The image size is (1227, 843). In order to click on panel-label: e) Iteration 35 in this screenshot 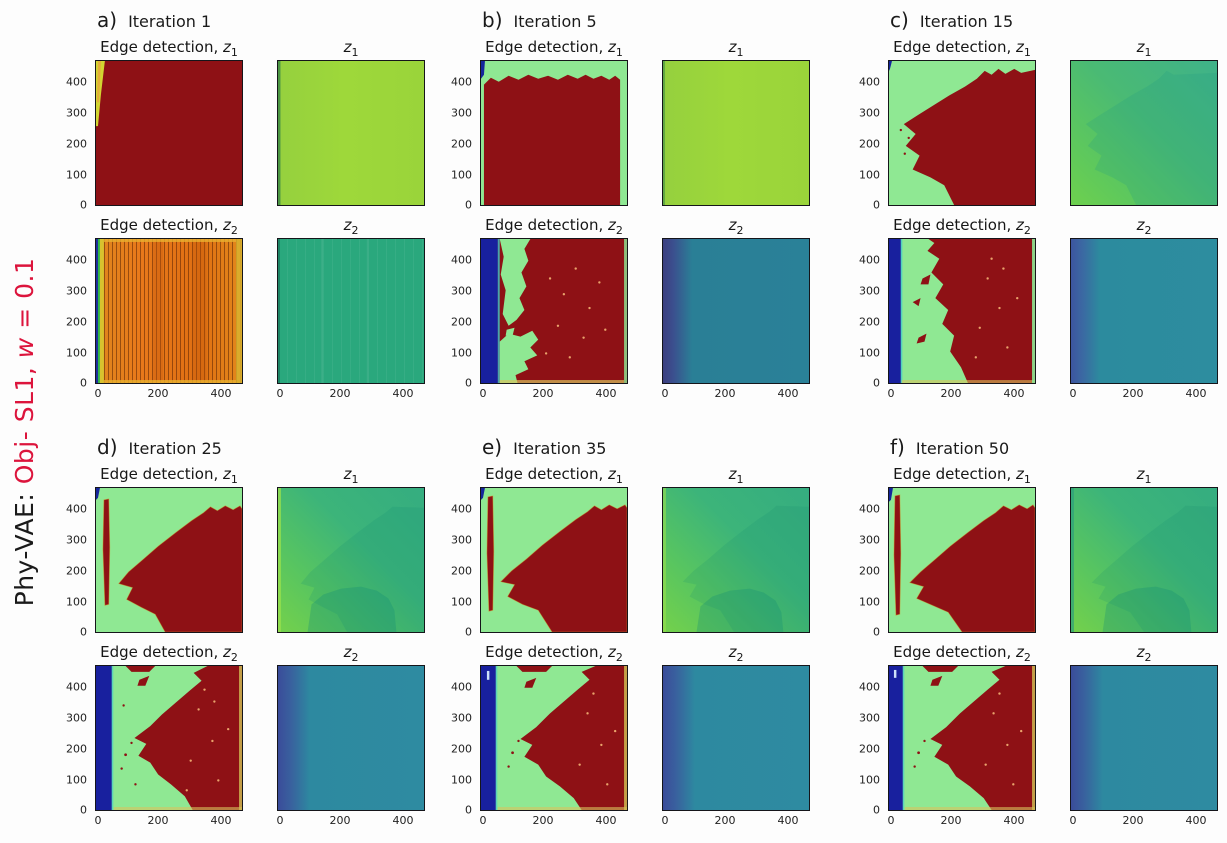, I will do `click(544, 447)`.